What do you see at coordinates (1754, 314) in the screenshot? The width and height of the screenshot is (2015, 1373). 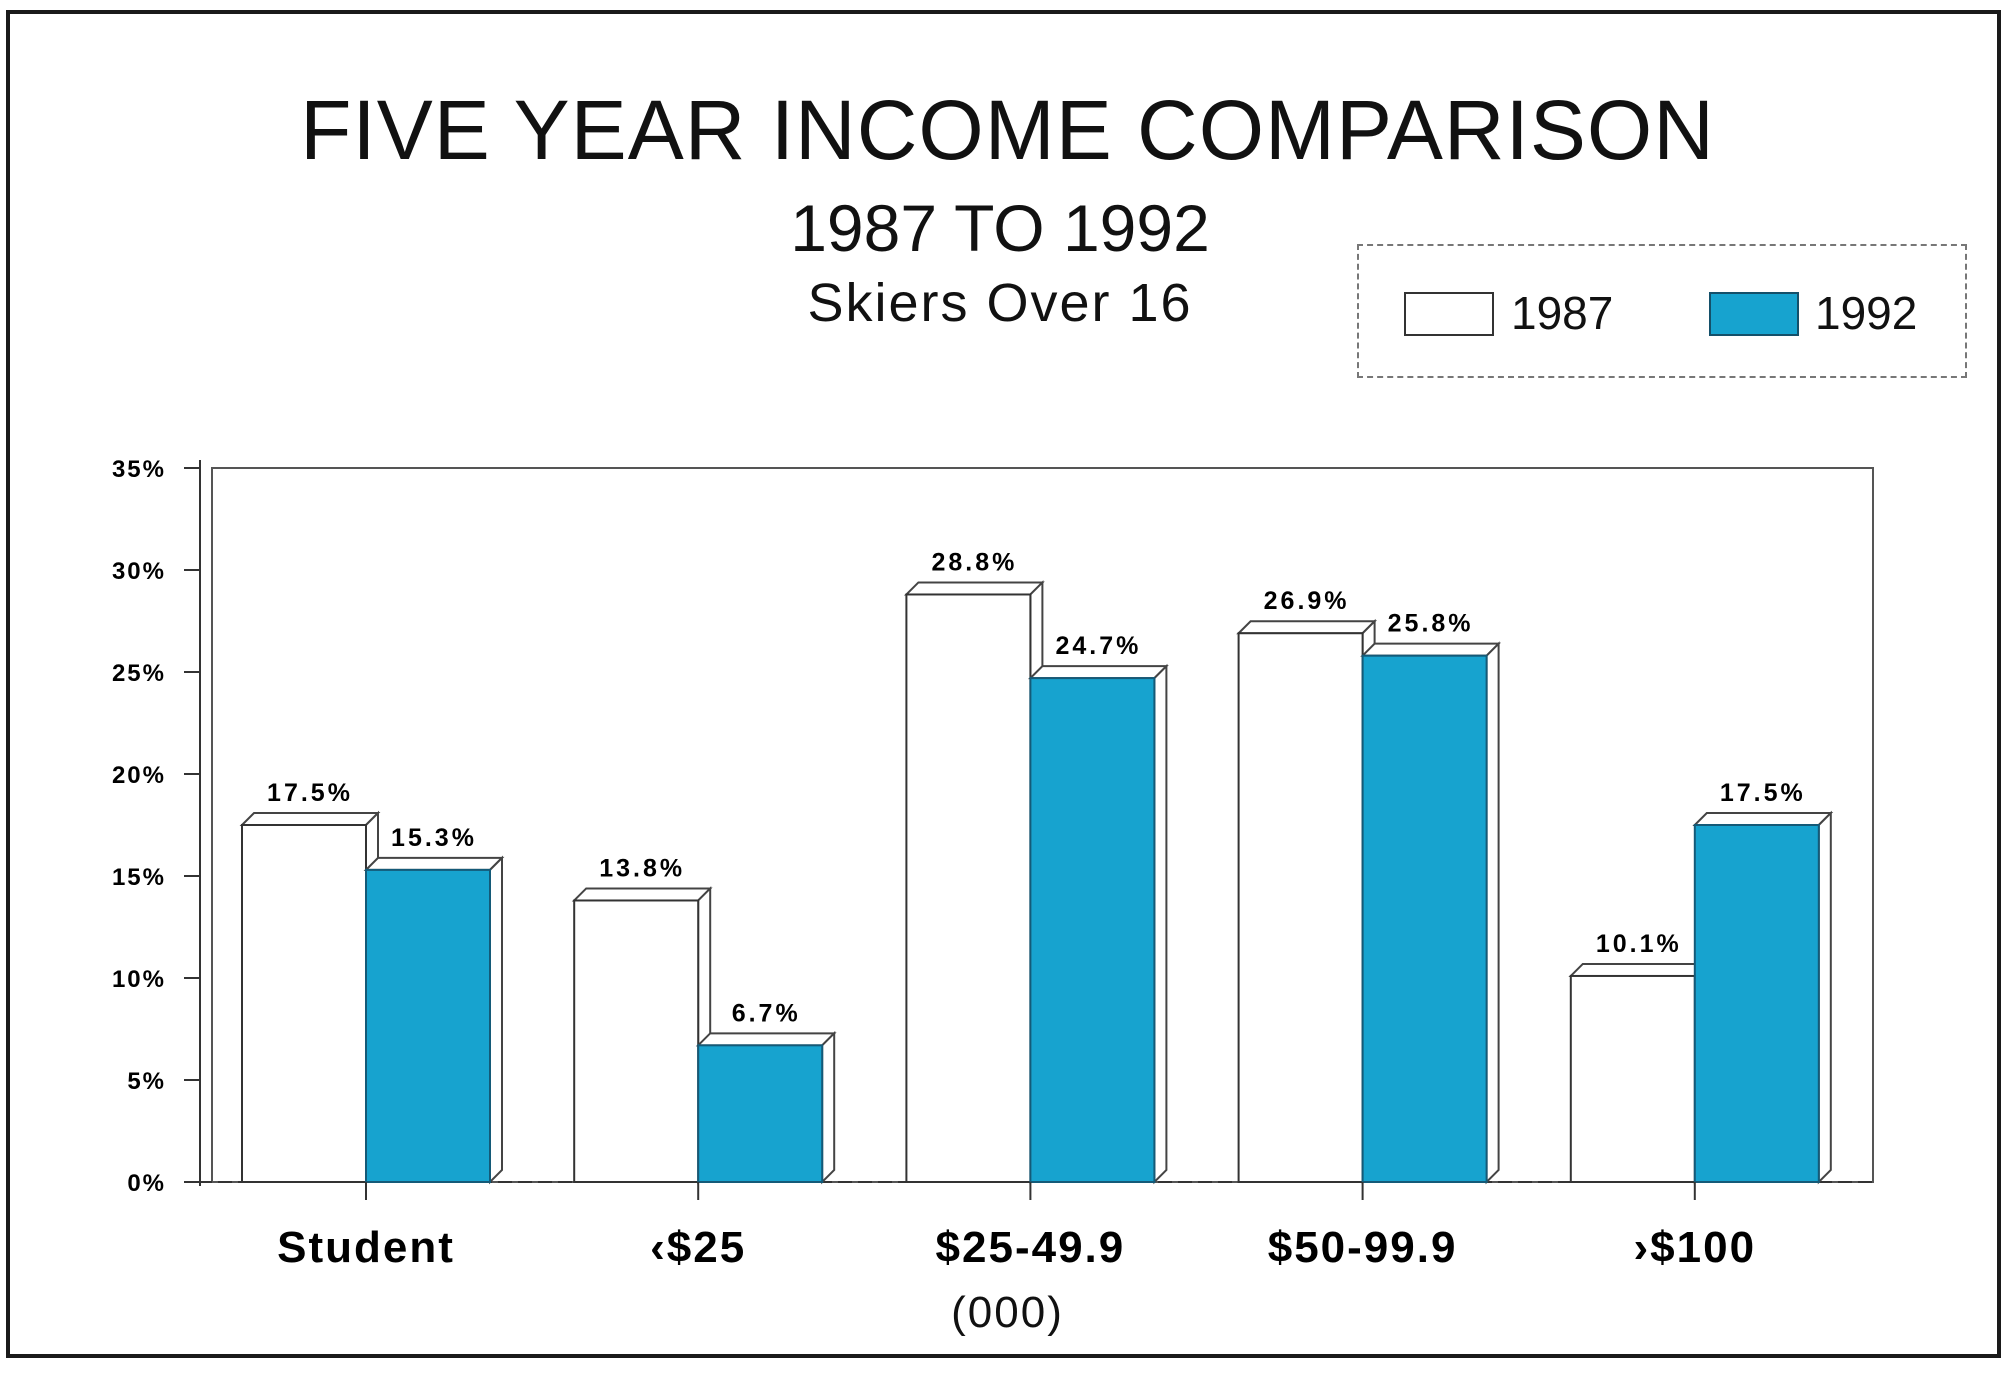 I see `legend-swatch-1992` at bounding box center [1754, 314].